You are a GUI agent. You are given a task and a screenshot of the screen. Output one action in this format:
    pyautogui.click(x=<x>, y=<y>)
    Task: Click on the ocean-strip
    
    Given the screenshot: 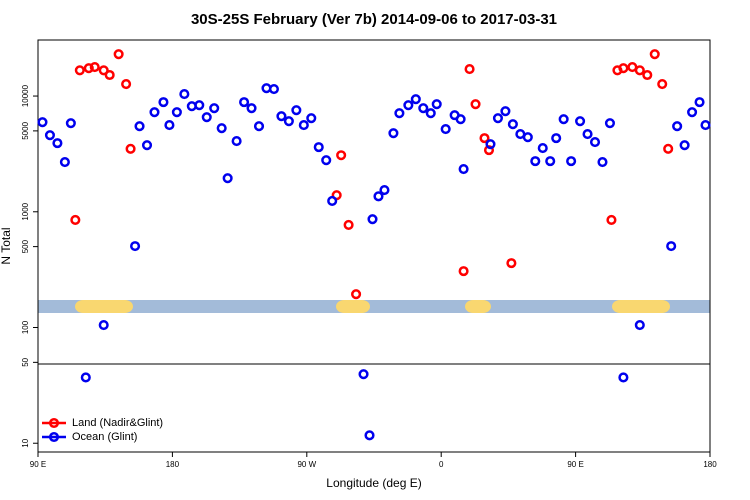 What is the action you would take?
    pyautogui.click(x=374, y=306)
    